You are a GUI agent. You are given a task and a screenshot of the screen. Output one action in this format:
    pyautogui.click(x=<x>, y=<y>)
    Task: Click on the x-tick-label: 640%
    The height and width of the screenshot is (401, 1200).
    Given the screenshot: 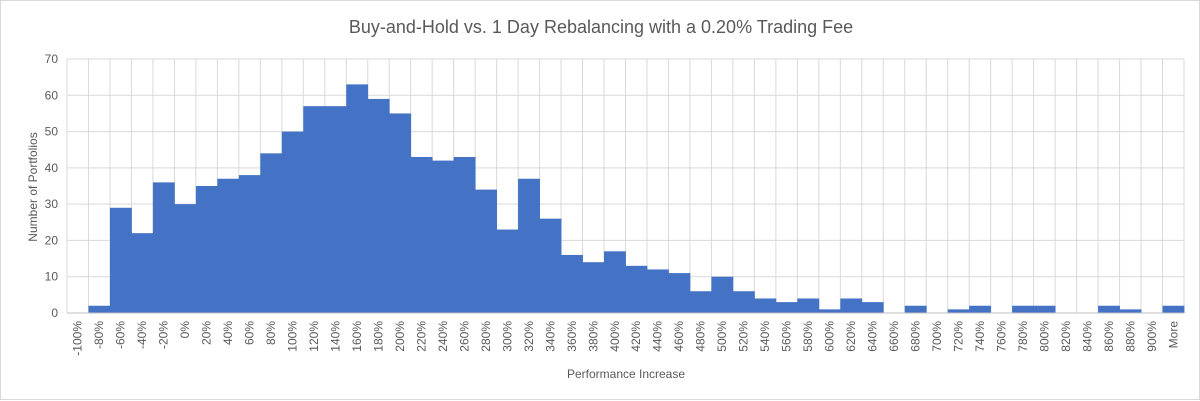 What is the action you would take?
    pyautogui.click(x=873, y=336)
    